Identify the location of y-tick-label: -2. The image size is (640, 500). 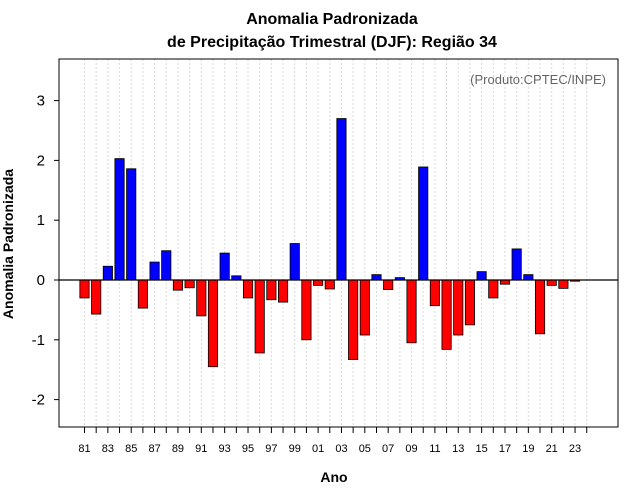
(38, 400).